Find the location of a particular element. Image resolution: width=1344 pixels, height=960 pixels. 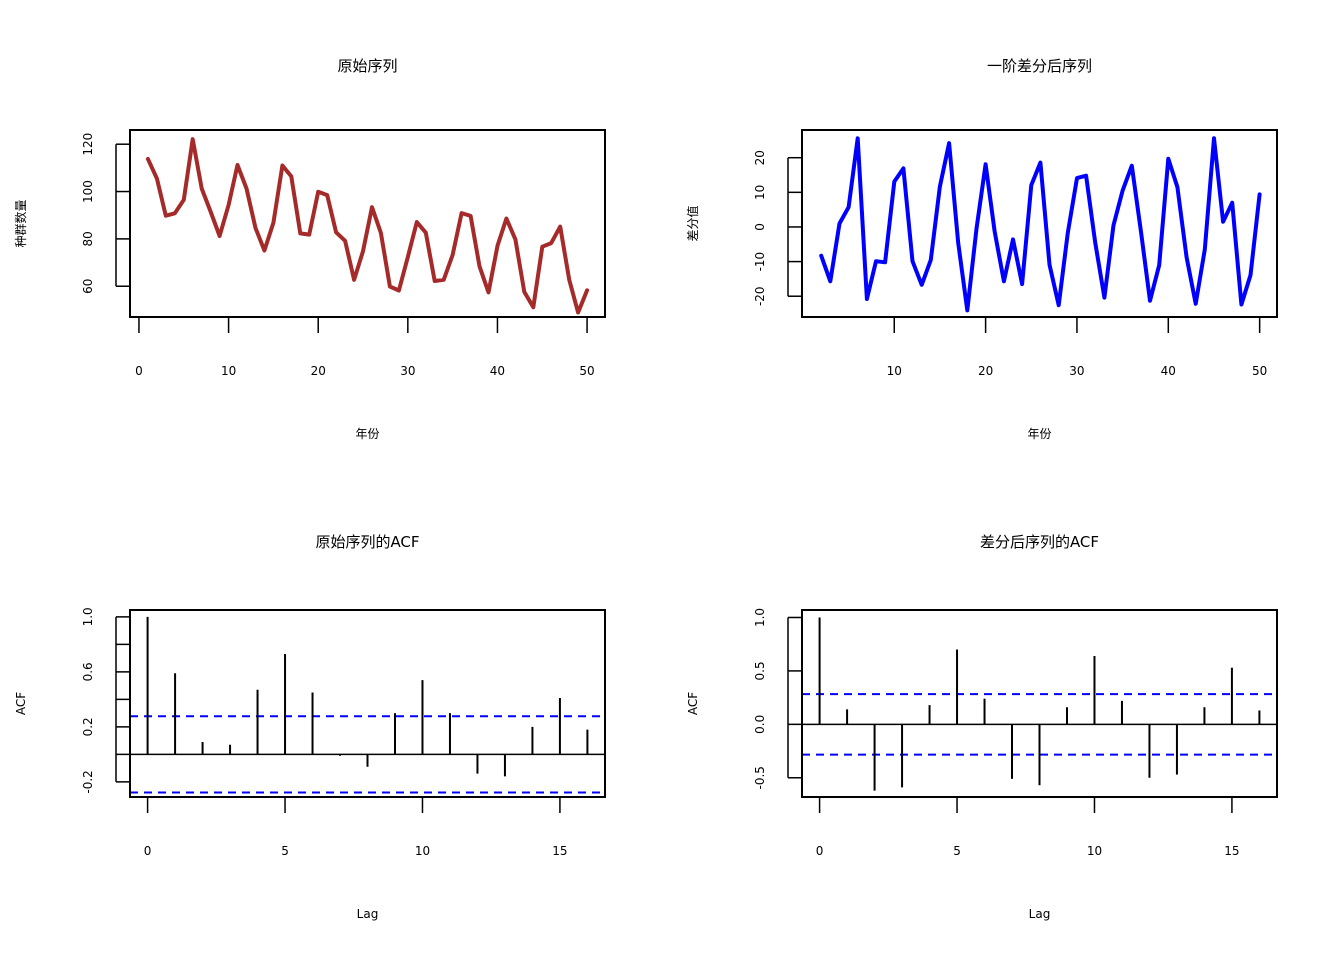

y-tick-label: 80 is located at coordinates (88, 238).